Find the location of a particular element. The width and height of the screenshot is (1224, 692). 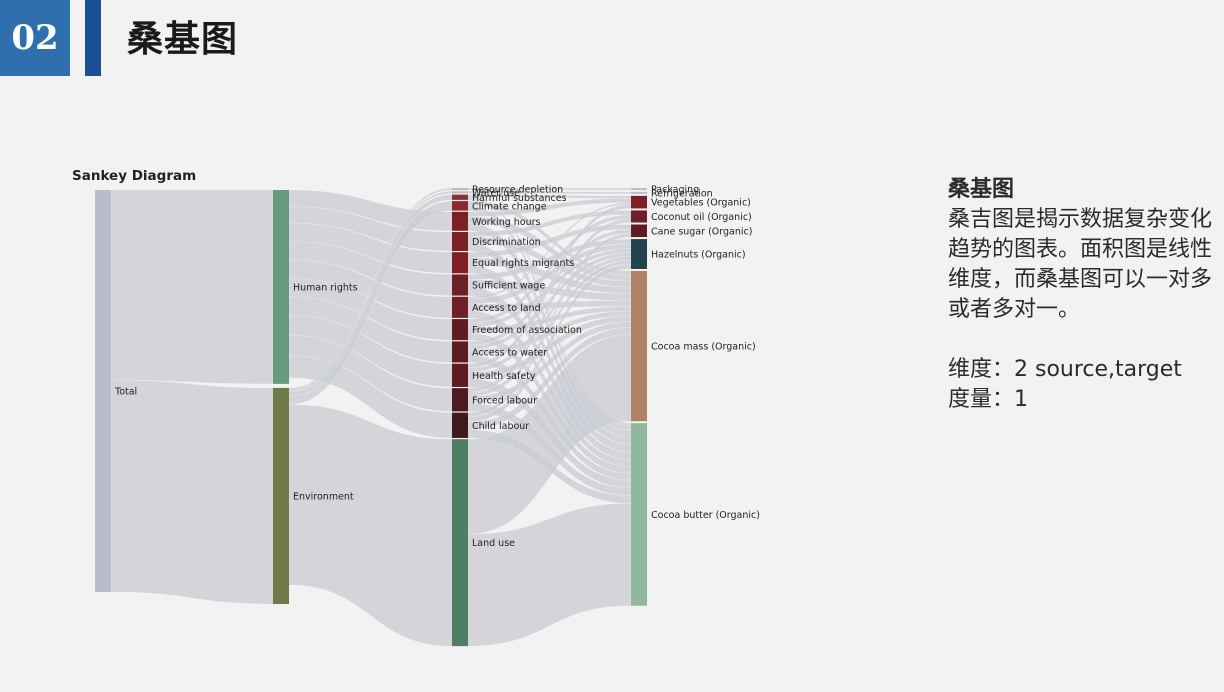

node-label-access-to-land: Access to land is located at coordinates (506, 308).